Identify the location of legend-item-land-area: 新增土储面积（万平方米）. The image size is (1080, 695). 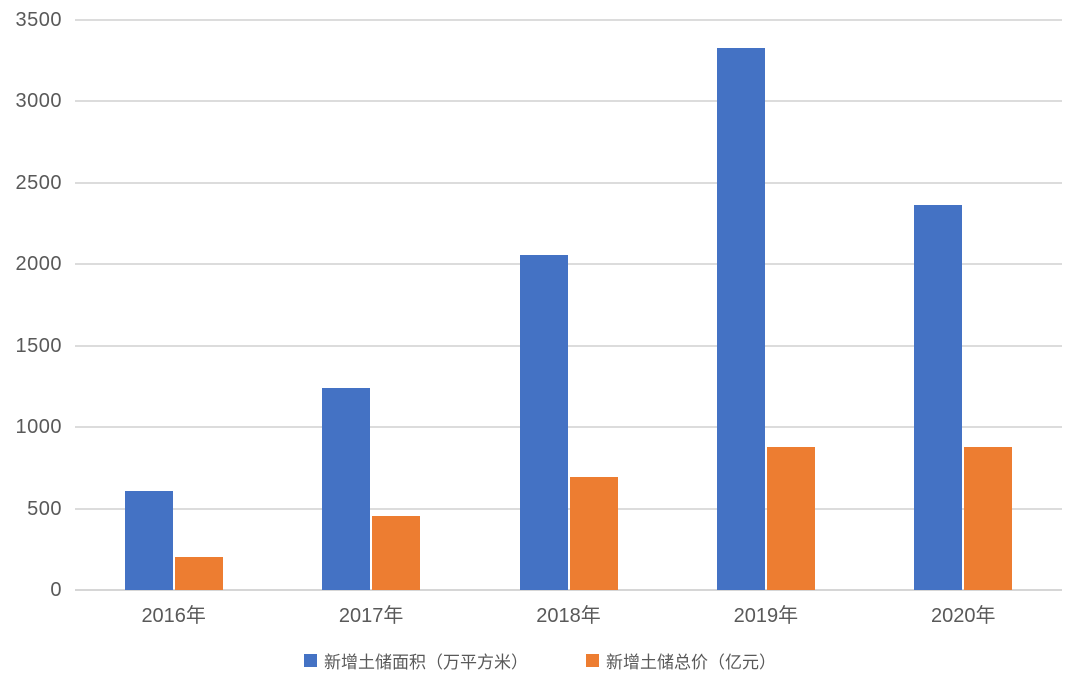
(416, 660).